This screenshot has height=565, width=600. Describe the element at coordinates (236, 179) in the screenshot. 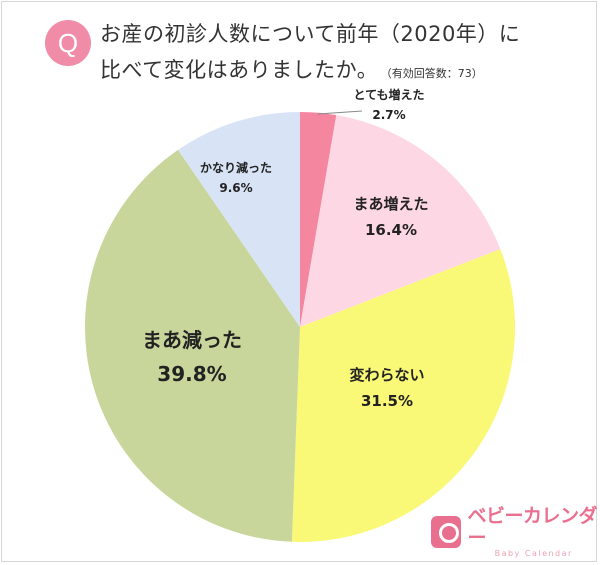

I see `label-kanari-hetta: かなり減った 9.6%` at that location.